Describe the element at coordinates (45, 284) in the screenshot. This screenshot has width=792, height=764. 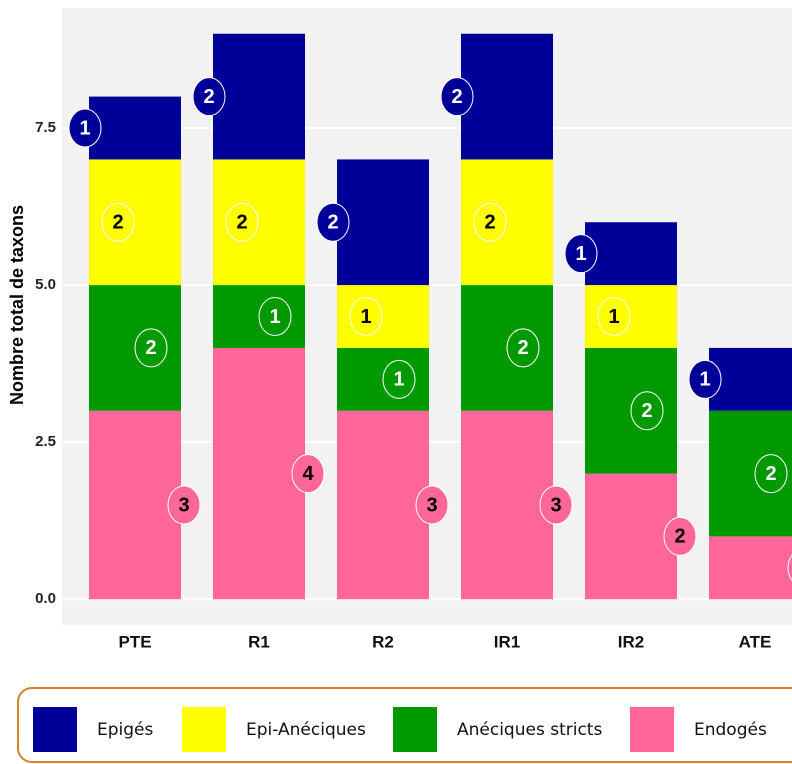
I see `y-tick-label: 5.0` at that location.